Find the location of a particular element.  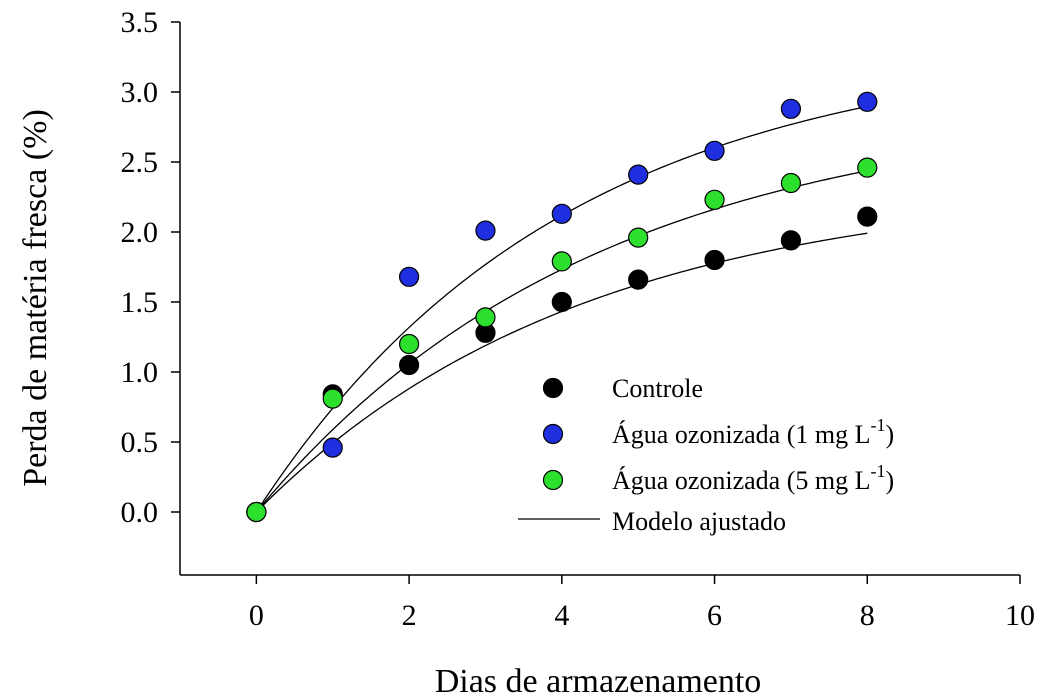

y-tick-label: 3.0 is located at coordinates (140, 92).